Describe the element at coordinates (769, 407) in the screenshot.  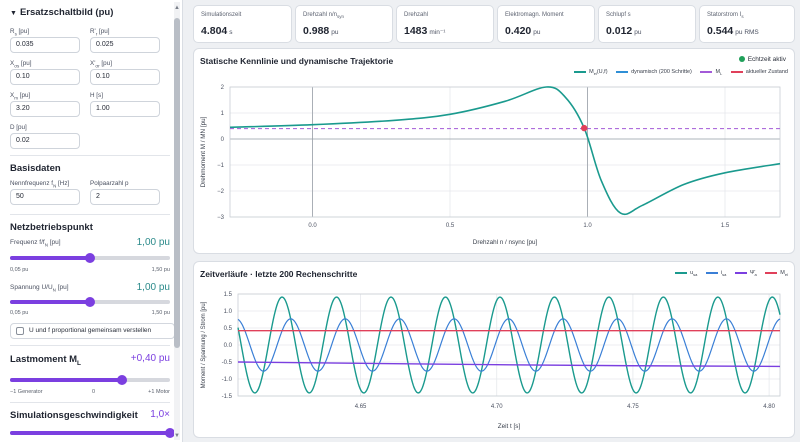
I see `x-tick-label: 4.80` at that location.